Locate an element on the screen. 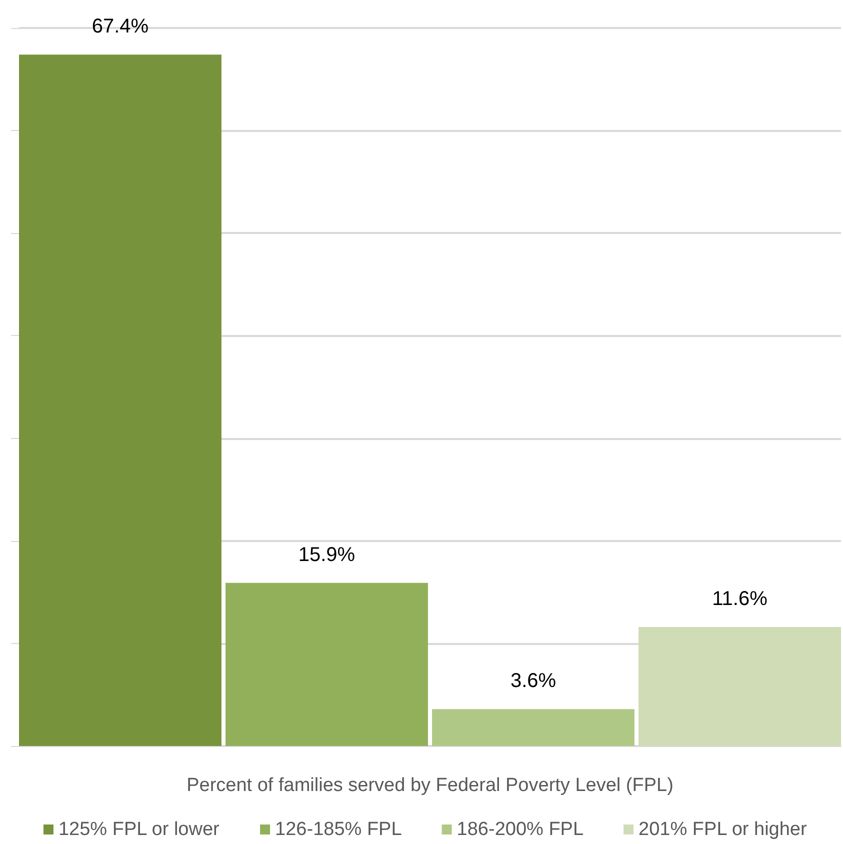 The image size is (843, 844). x-axis-title: Percent of families served by Federal Poverty Level (FPL) is located at coordinates (430, 785).